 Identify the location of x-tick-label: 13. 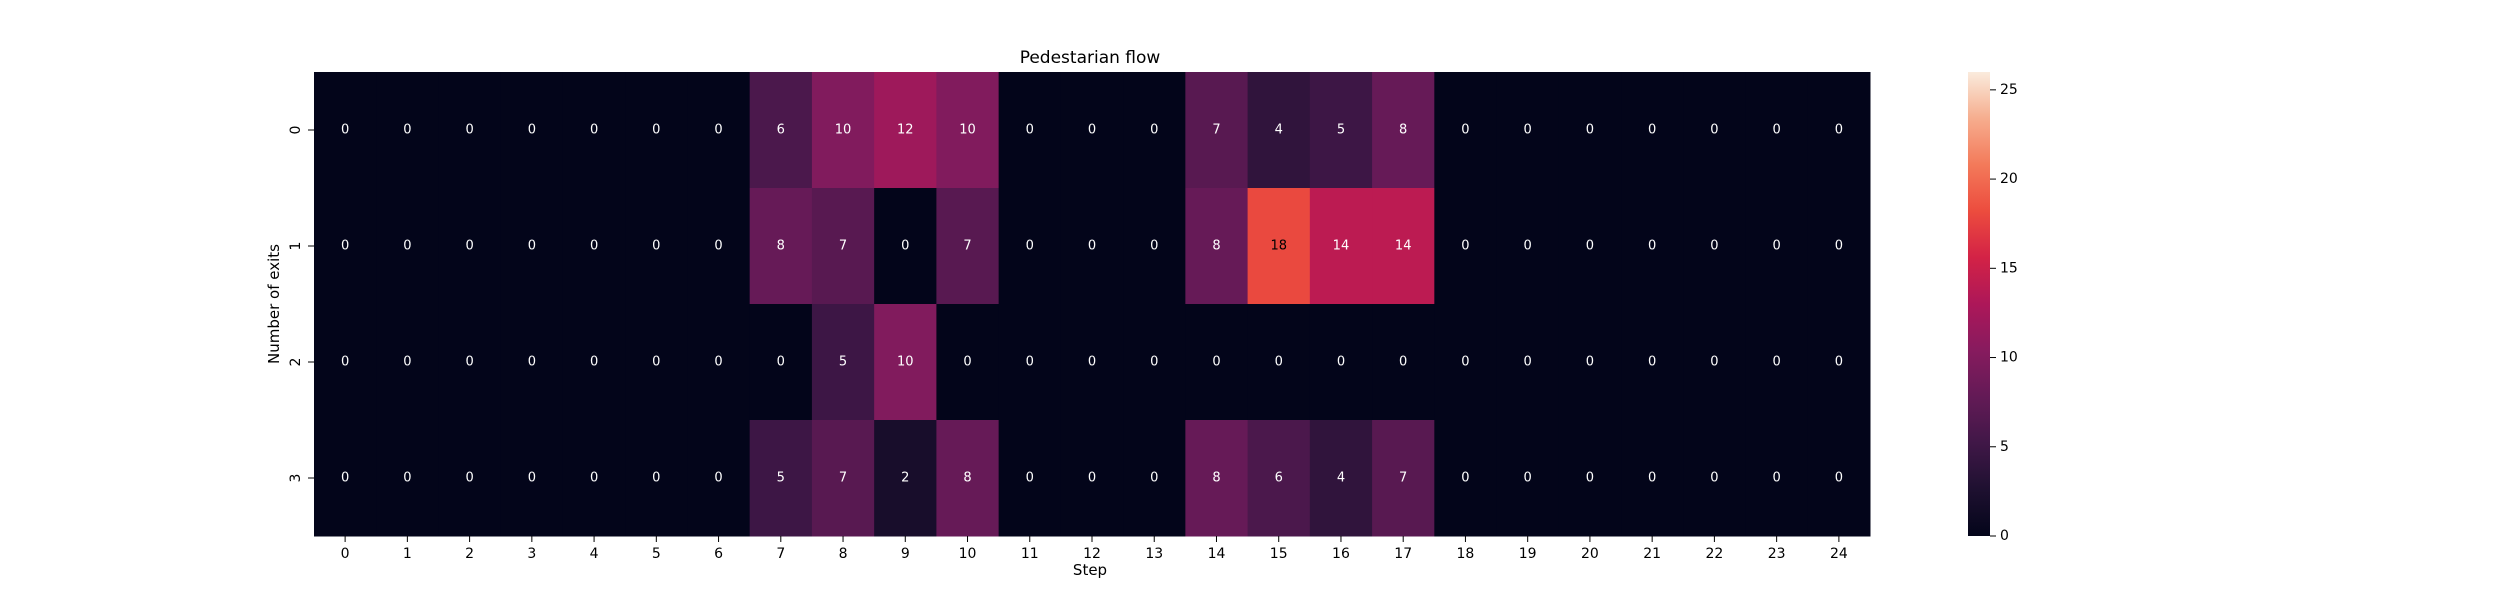
(1154, 554).